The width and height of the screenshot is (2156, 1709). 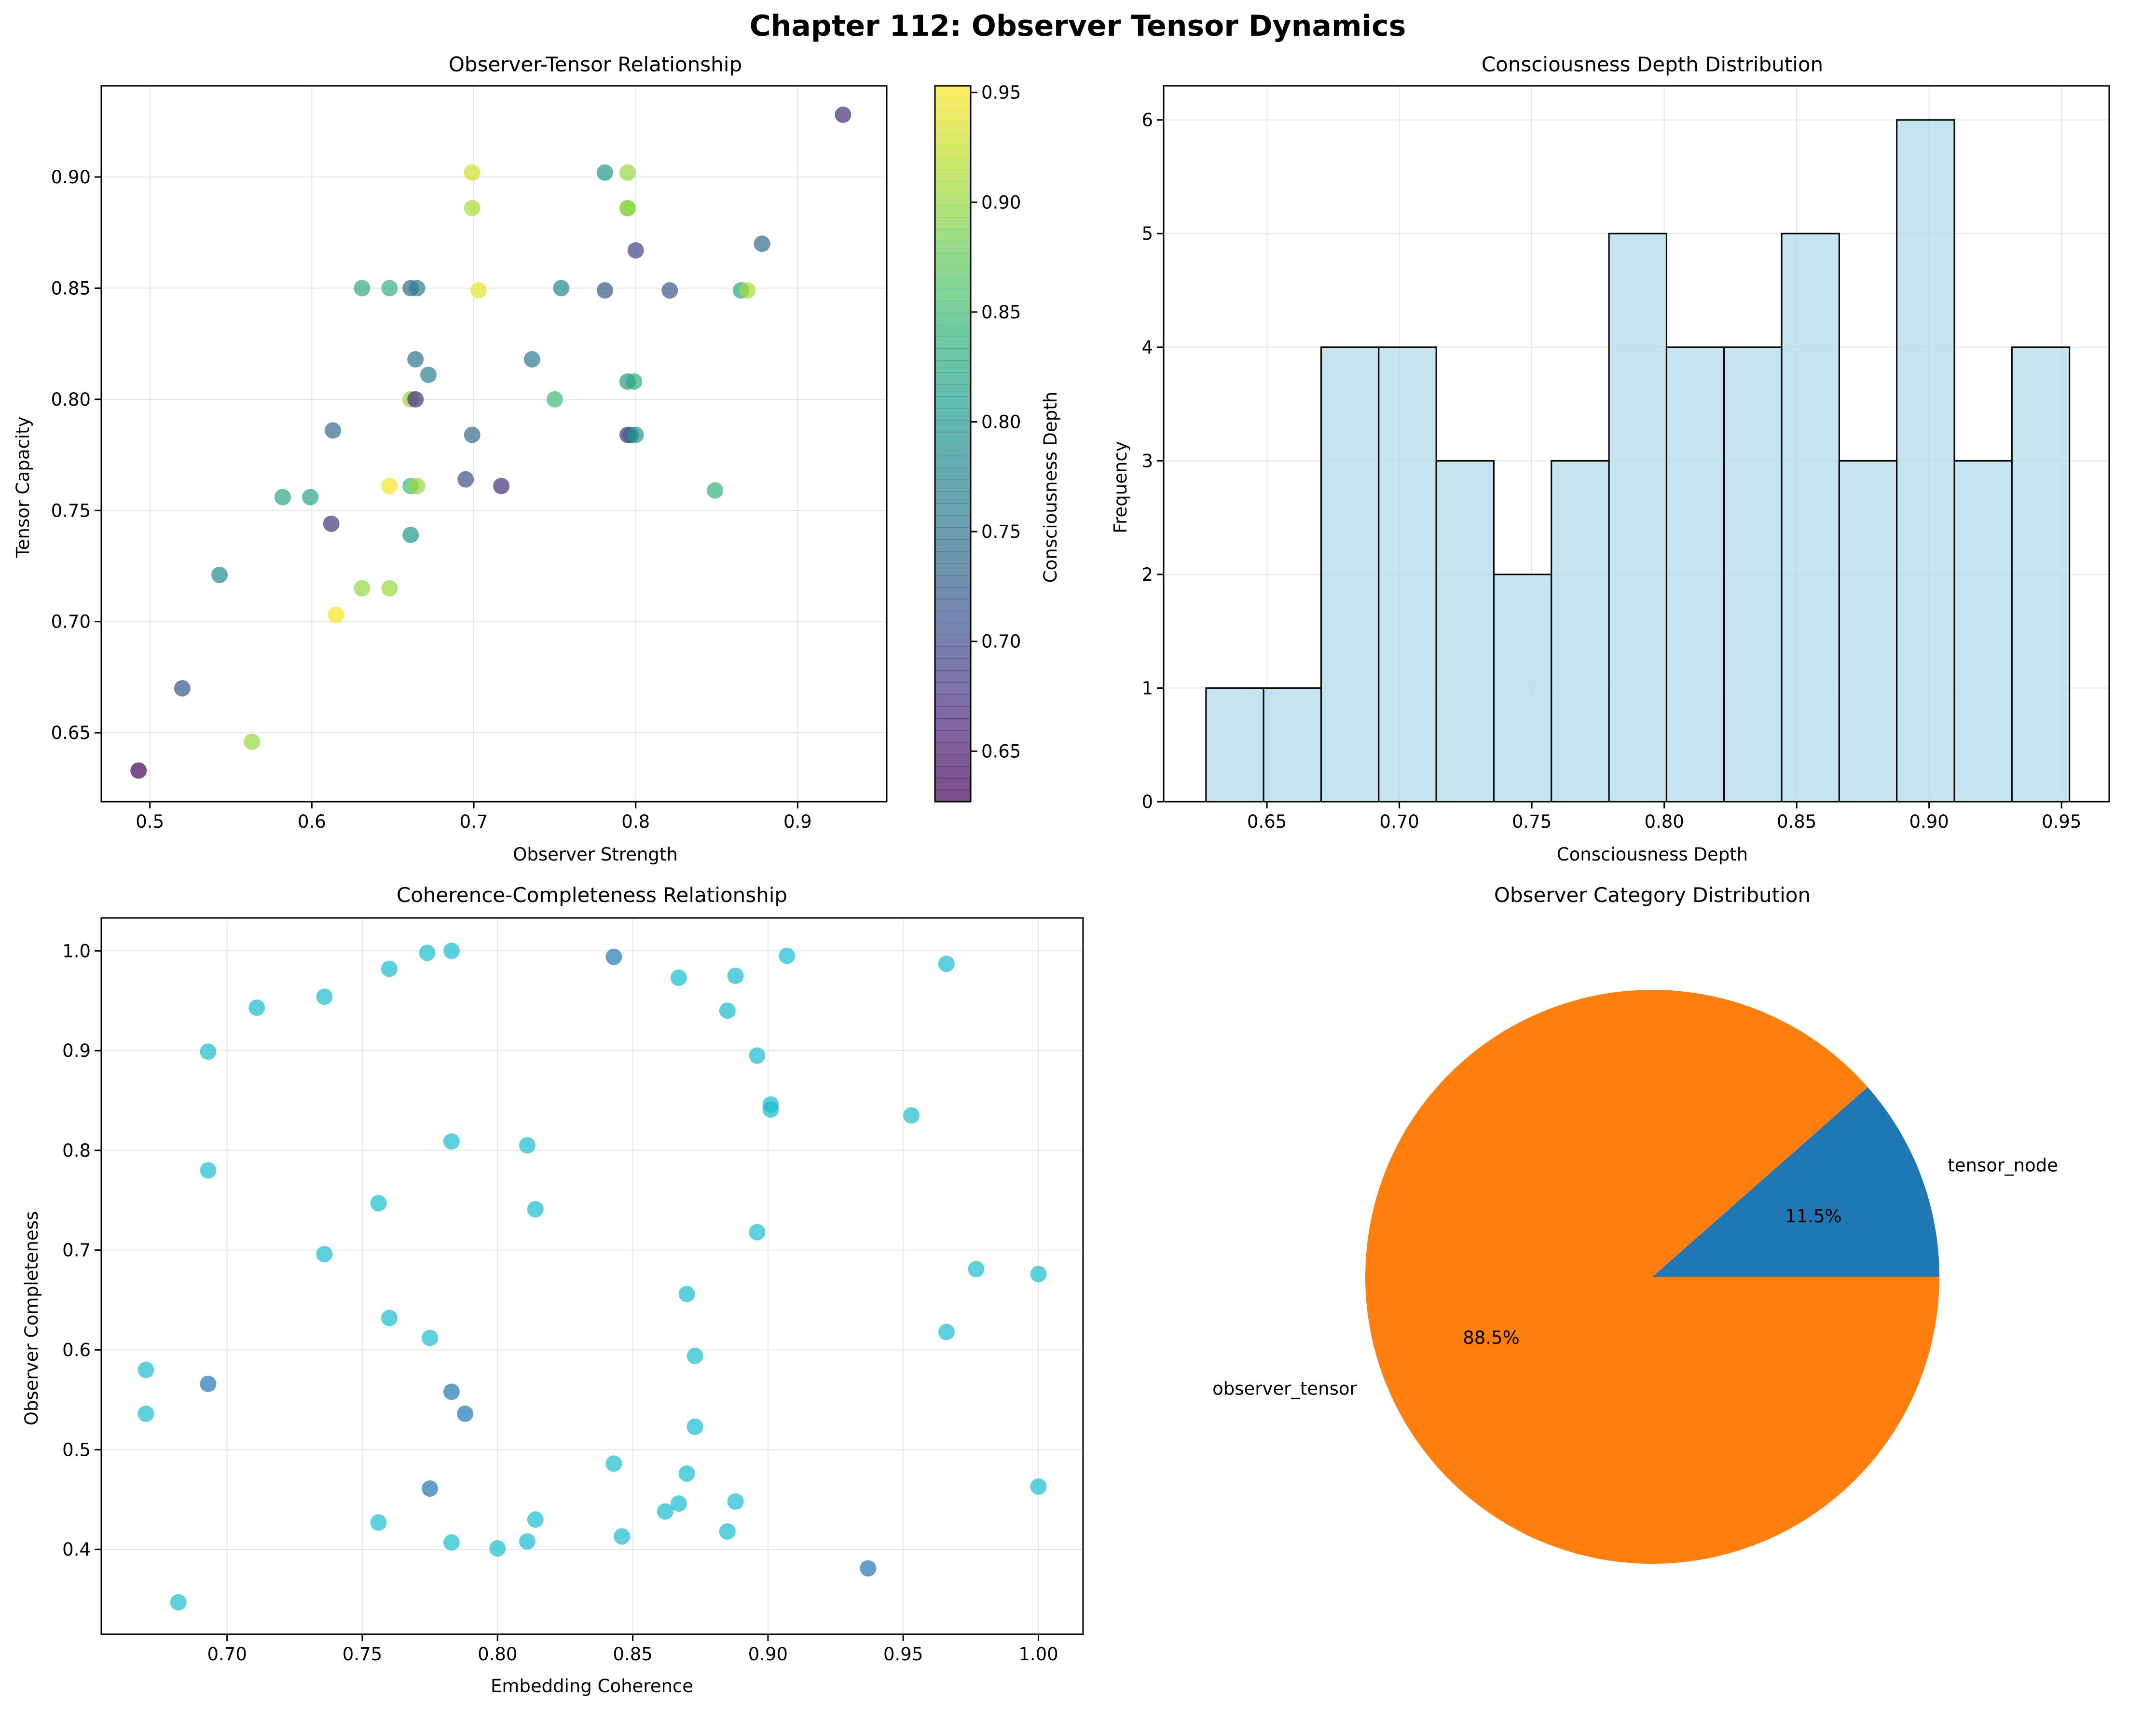 I want to click on p2-ytick-label: 1, so click(x=1147, y=688).